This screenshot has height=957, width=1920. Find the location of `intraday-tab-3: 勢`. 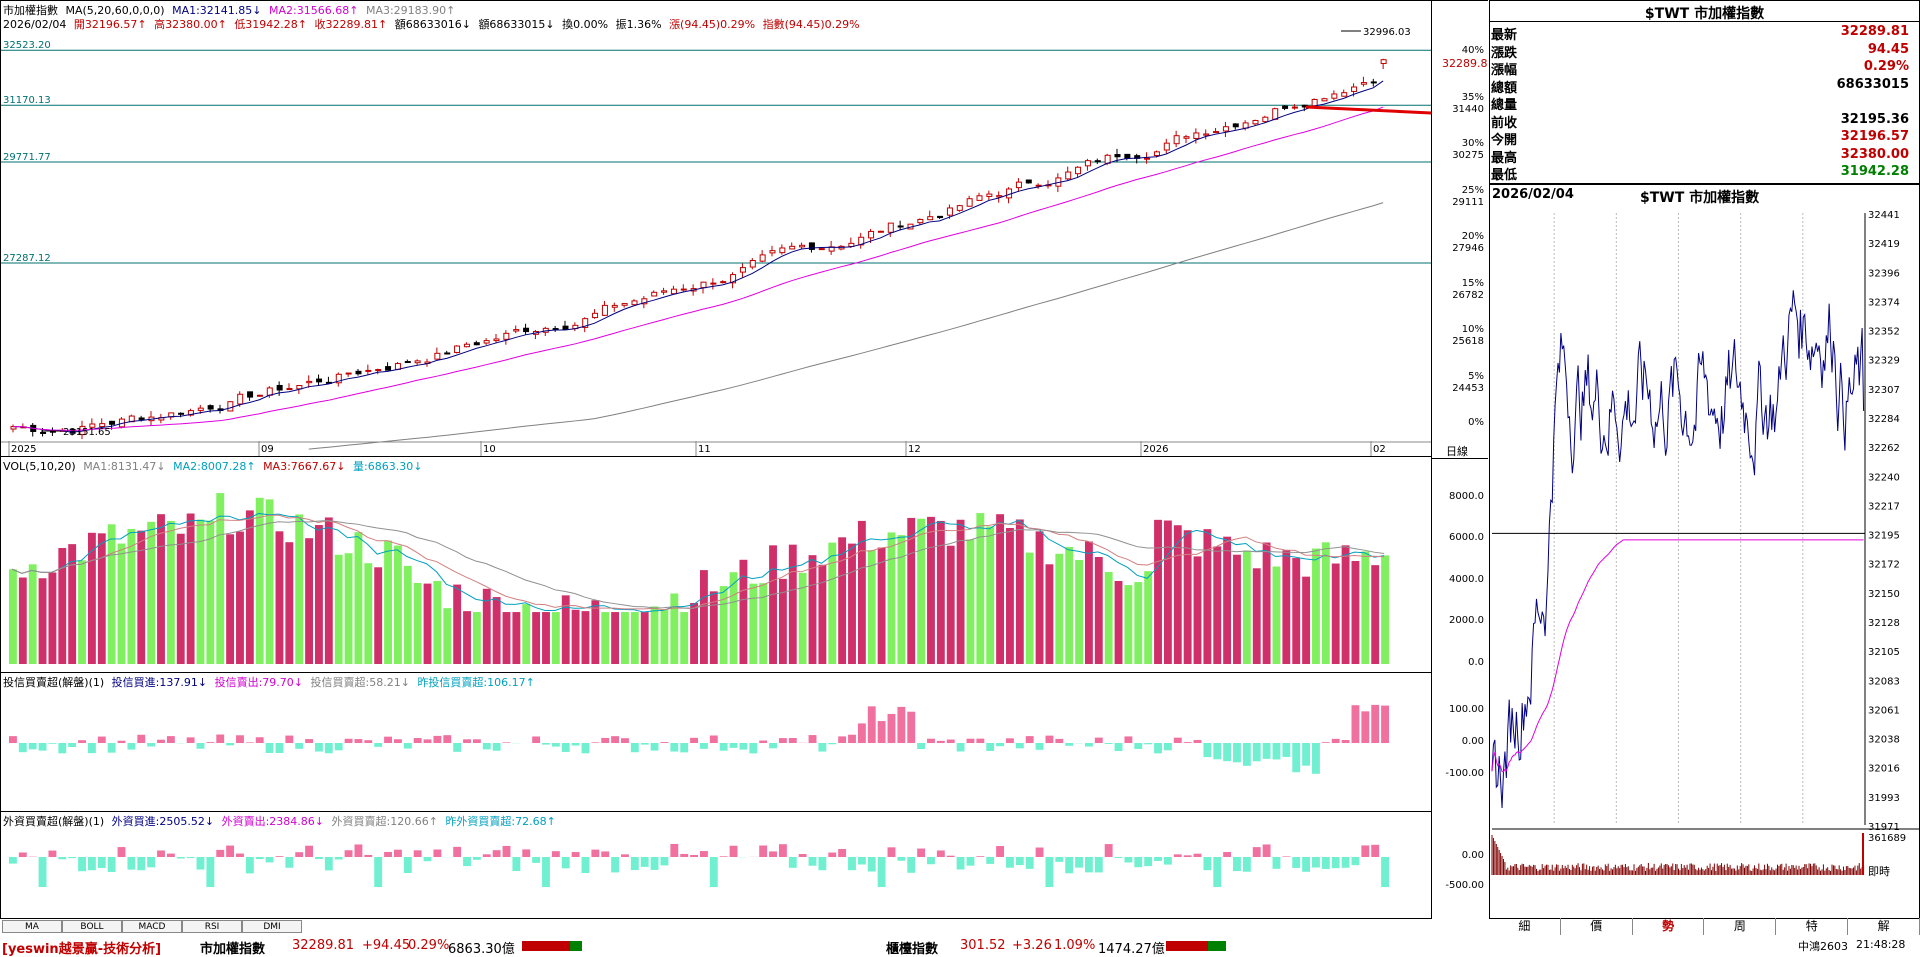

intraday-tab-3: 勢 is located at coordinates (1669, 926).